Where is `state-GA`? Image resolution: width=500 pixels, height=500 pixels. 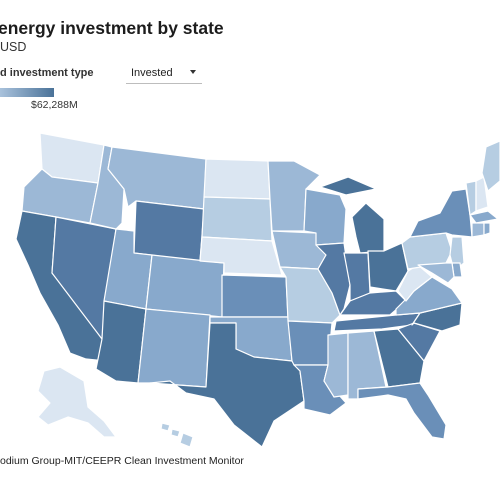
state-GA is located at coordinates (399, 358).